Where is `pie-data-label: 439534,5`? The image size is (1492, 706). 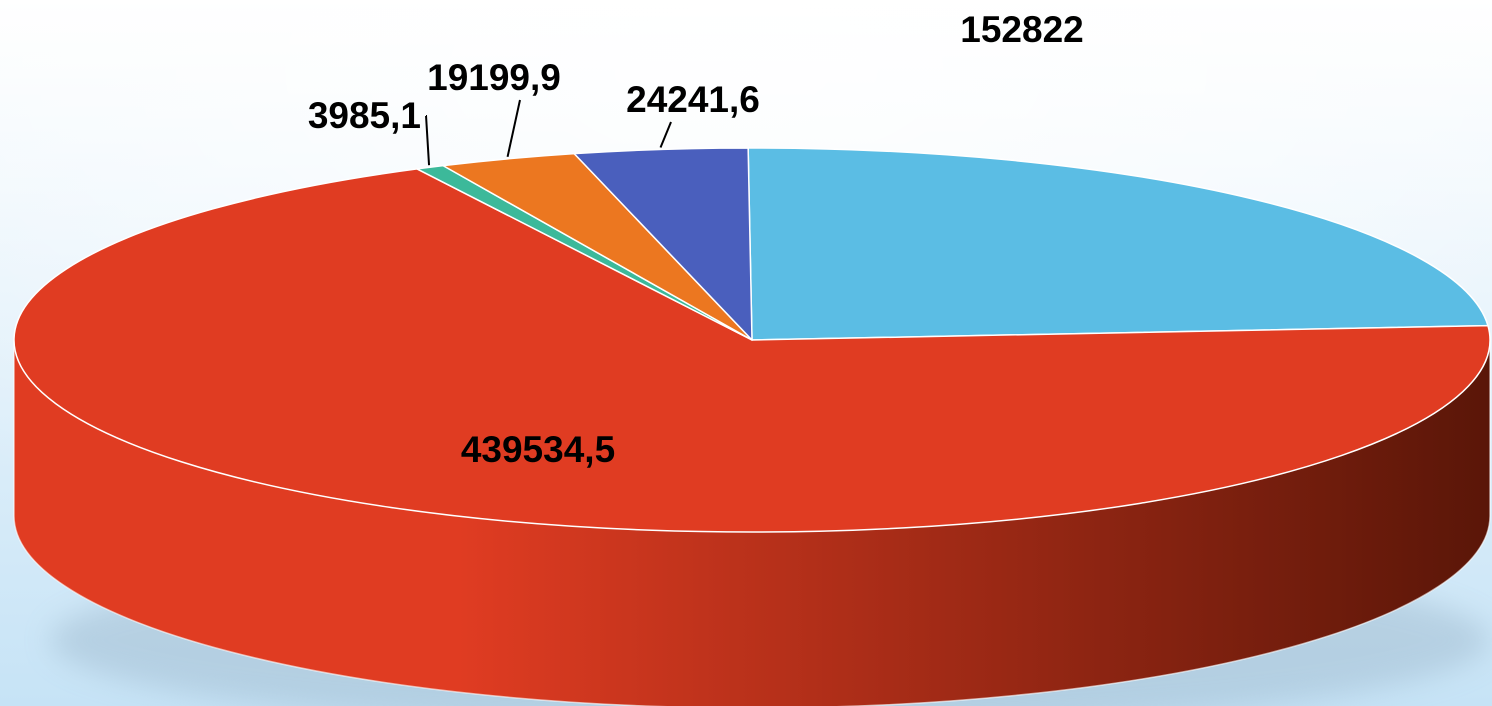 pie-data-label: 439534,5 is located at coordinates (538, 449).